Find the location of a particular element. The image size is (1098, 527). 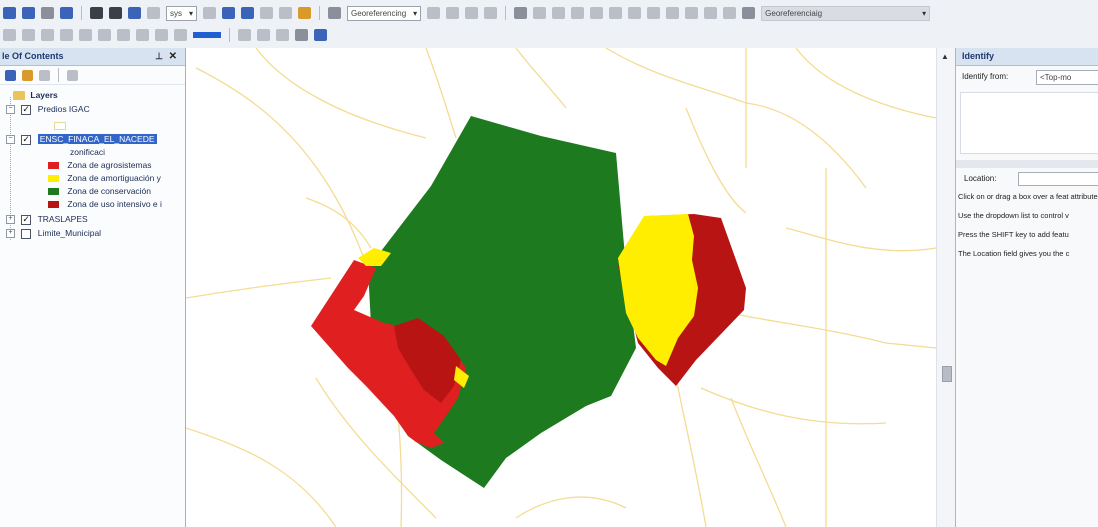

legend-item-agrosistemas: Zona de agrosistemas is located at coordinates (99, 165).